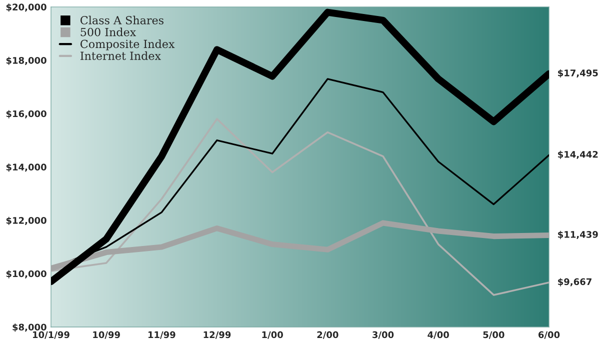 This screenshot has height=346, width=600. Describe the element at coordinates (217, 335) in the screenshot. I see `x-tick-label: 12/99` at that location.